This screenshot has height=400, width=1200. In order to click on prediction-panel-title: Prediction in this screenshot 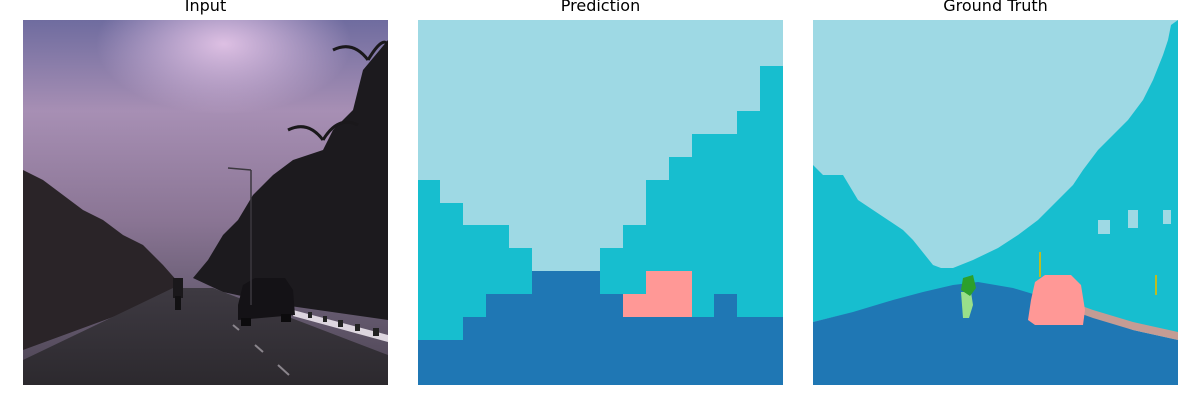, I will do `click(600, 7)`.